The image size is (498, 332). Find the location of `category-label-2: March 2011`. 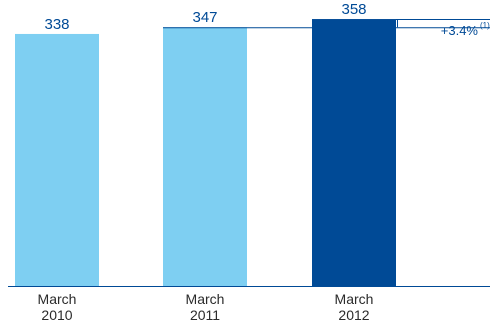

category-label-2: March 2011 is located at coordinates (205, 307).